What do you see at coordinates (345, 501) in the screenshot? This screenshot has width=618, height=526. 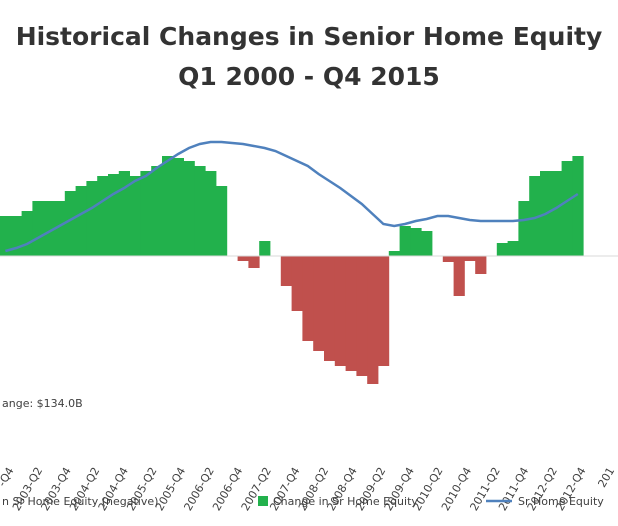 I see `legend-label: Change in Sr Home Equity` at bounding box center [345, 501].